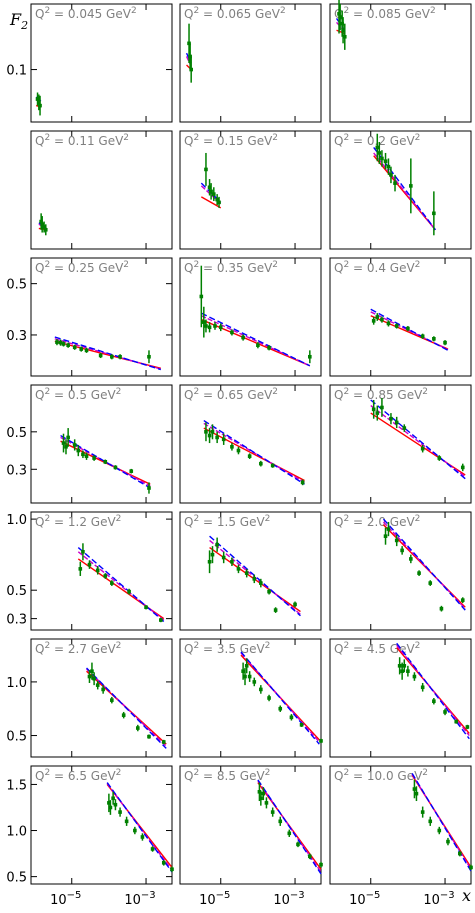  What do you see at coordinates (227, 775) in the screenshot?
I see `panel-q2-label: Q2 = 8.5 GeV2` at bounding box center [227, 775].